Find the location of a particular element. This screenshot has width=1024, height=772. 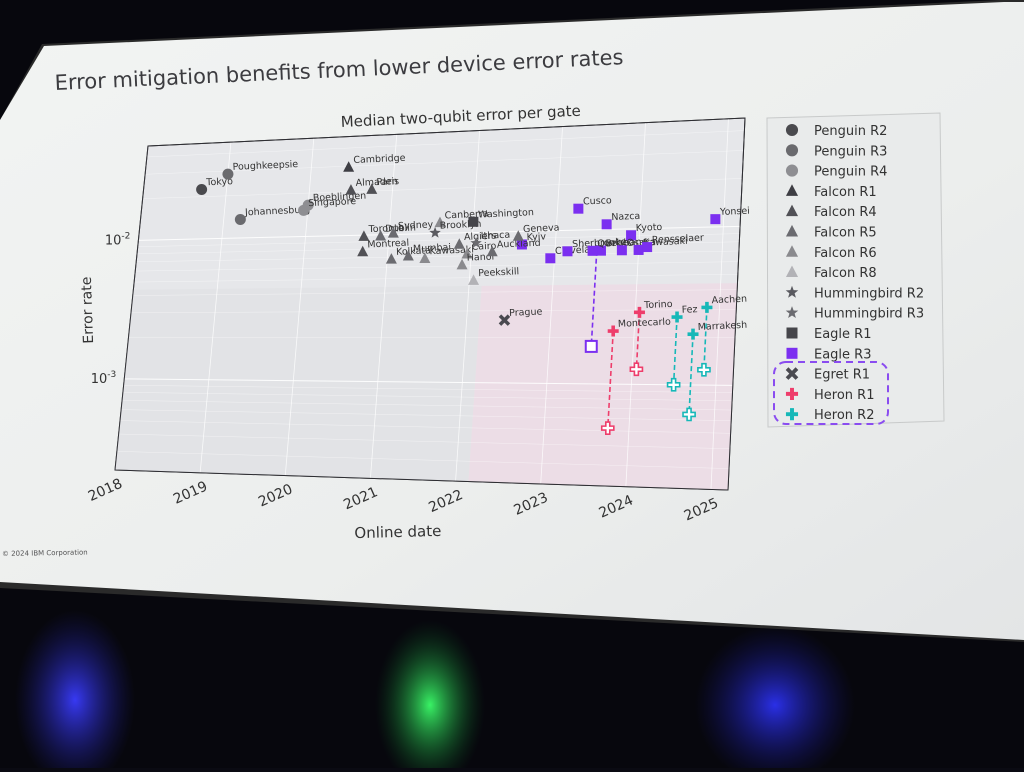

point-label-kyoto: Kyoto is located at coordinates (649, 228).